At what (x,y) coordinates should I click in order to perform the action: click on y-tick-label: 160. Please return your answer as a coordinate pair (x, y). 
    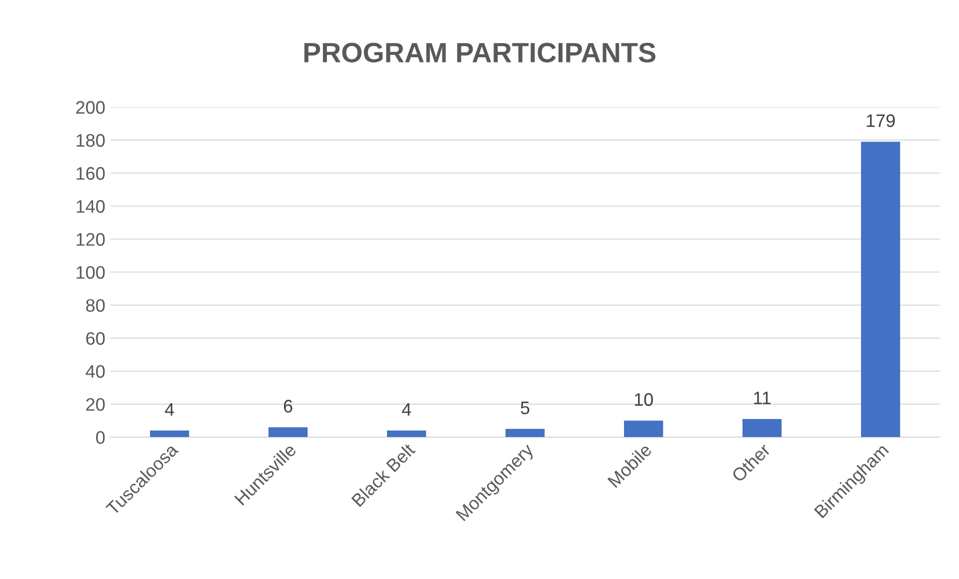
    Looking at the image, I should click on (90, 173).